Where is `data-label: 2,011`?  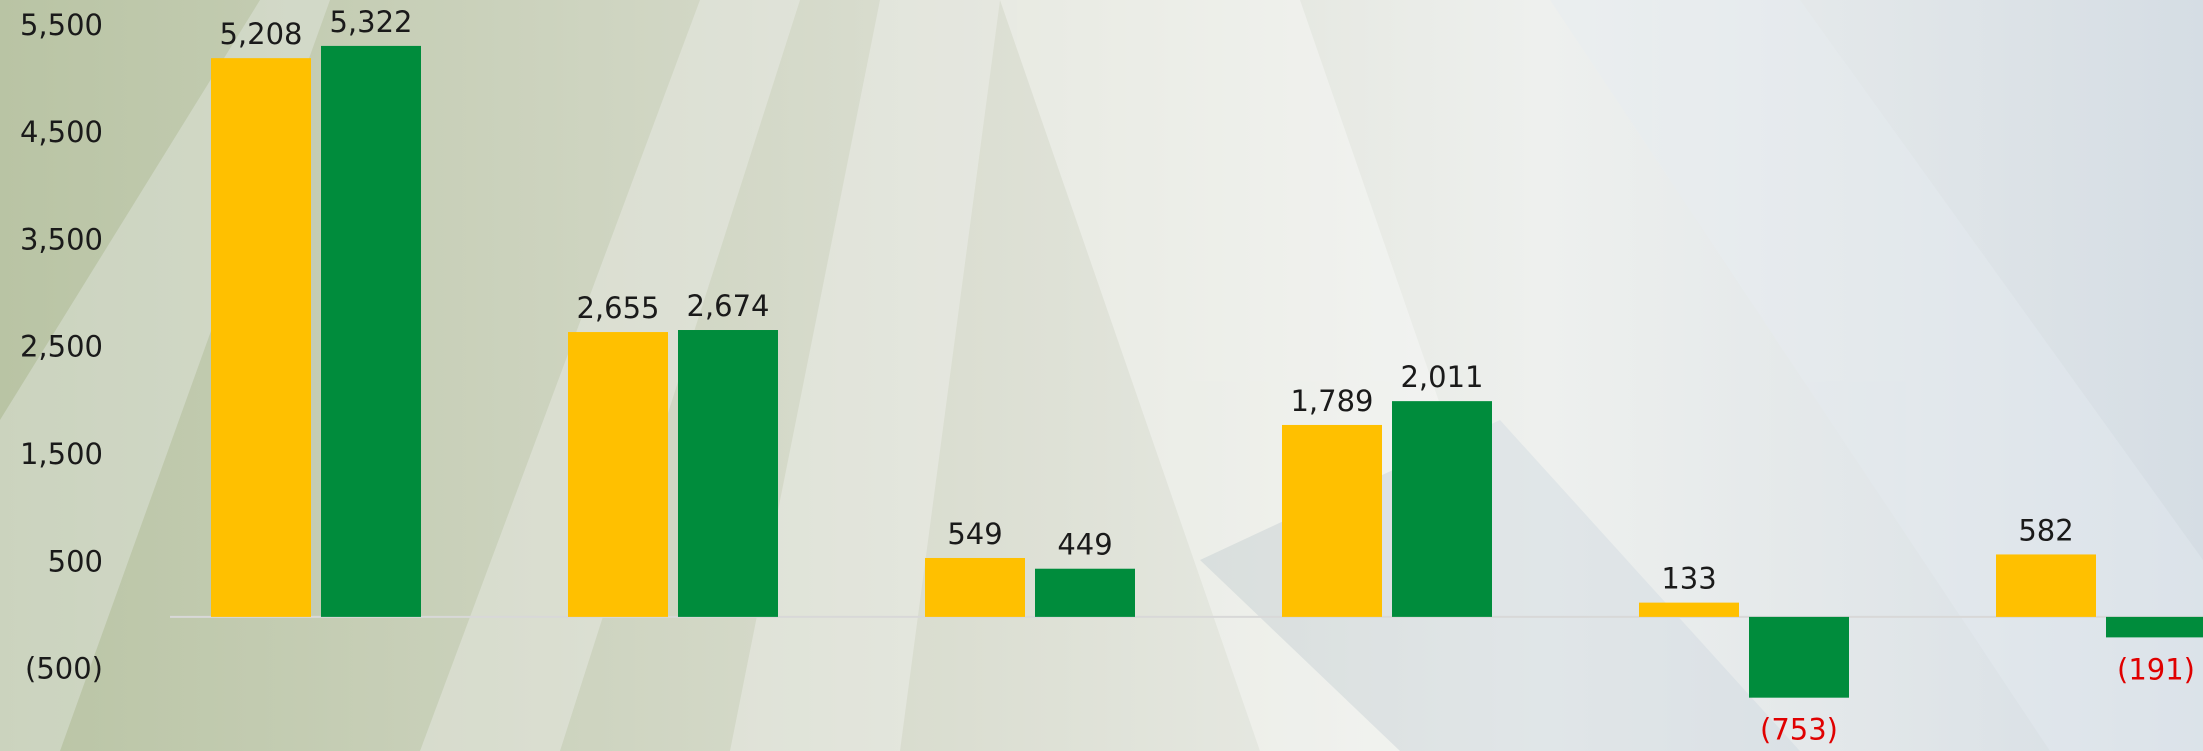 data-label: 2,011 is located at coordinates (1441, 377).